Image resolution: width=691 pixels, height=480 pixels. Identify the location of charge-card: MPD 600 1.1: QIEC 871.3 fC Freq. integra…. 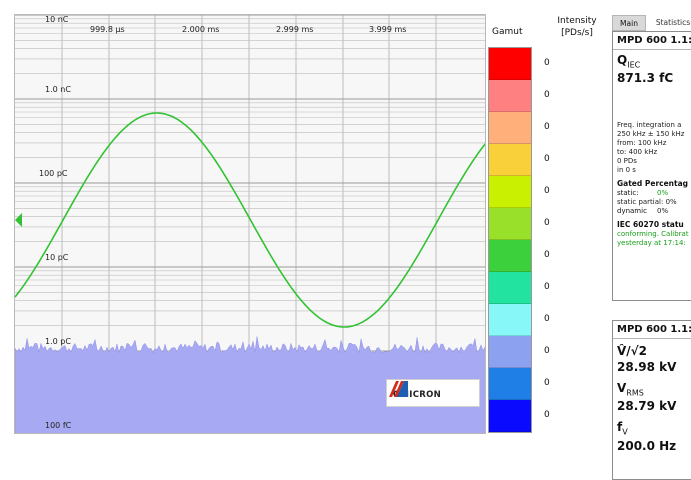
(651, 166).